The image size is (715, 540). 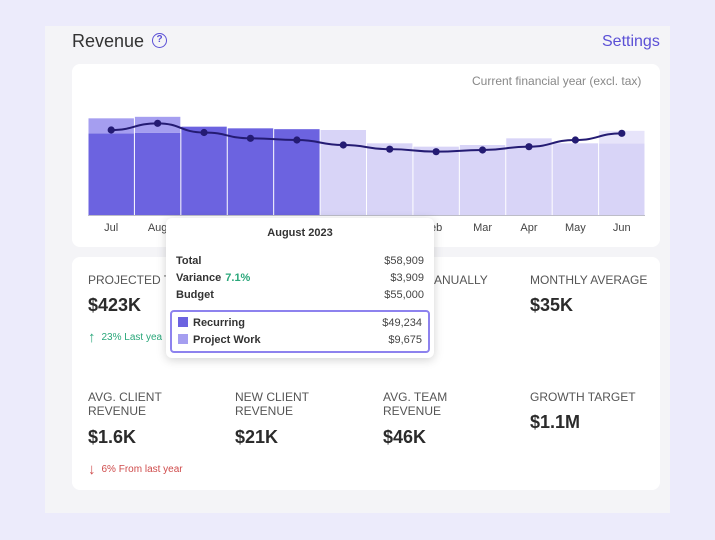 I want to click on budget-point-jan, so click(x=390, y=149).